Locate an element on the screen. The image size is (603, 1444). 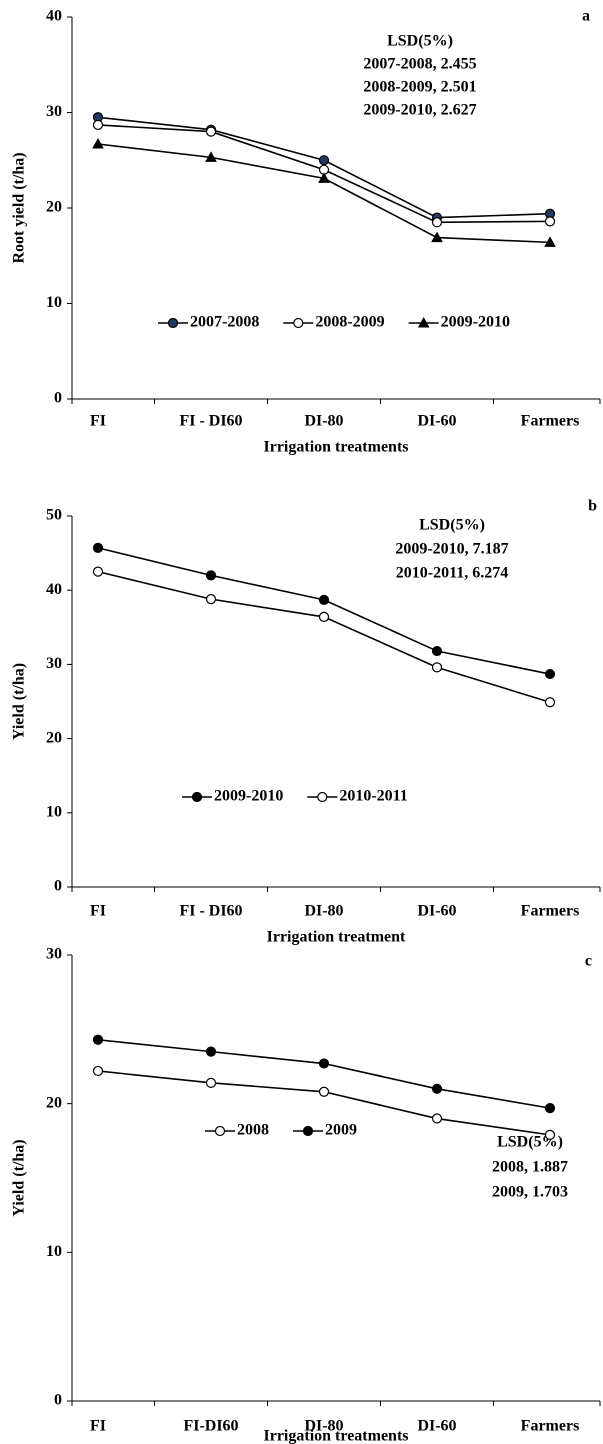
y-tick-label: 50 is located at coordinates (54, 515).